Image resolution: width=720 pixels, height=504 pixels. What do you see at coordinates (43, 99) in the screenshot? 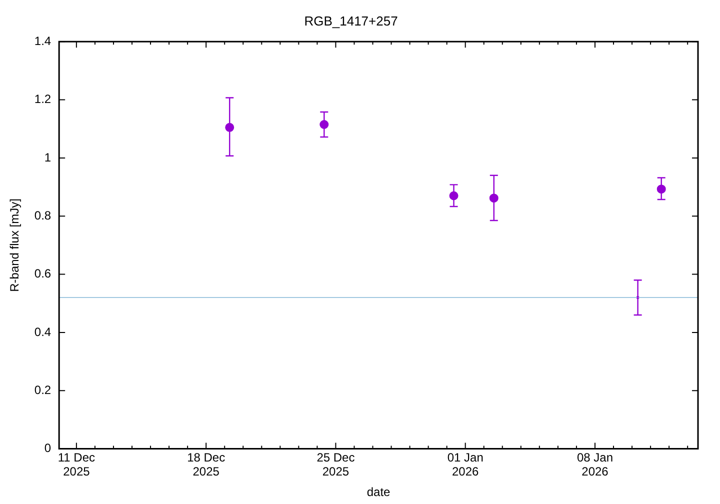
I see `y-tick-label: 1.2` at bounding box center [43, 99].